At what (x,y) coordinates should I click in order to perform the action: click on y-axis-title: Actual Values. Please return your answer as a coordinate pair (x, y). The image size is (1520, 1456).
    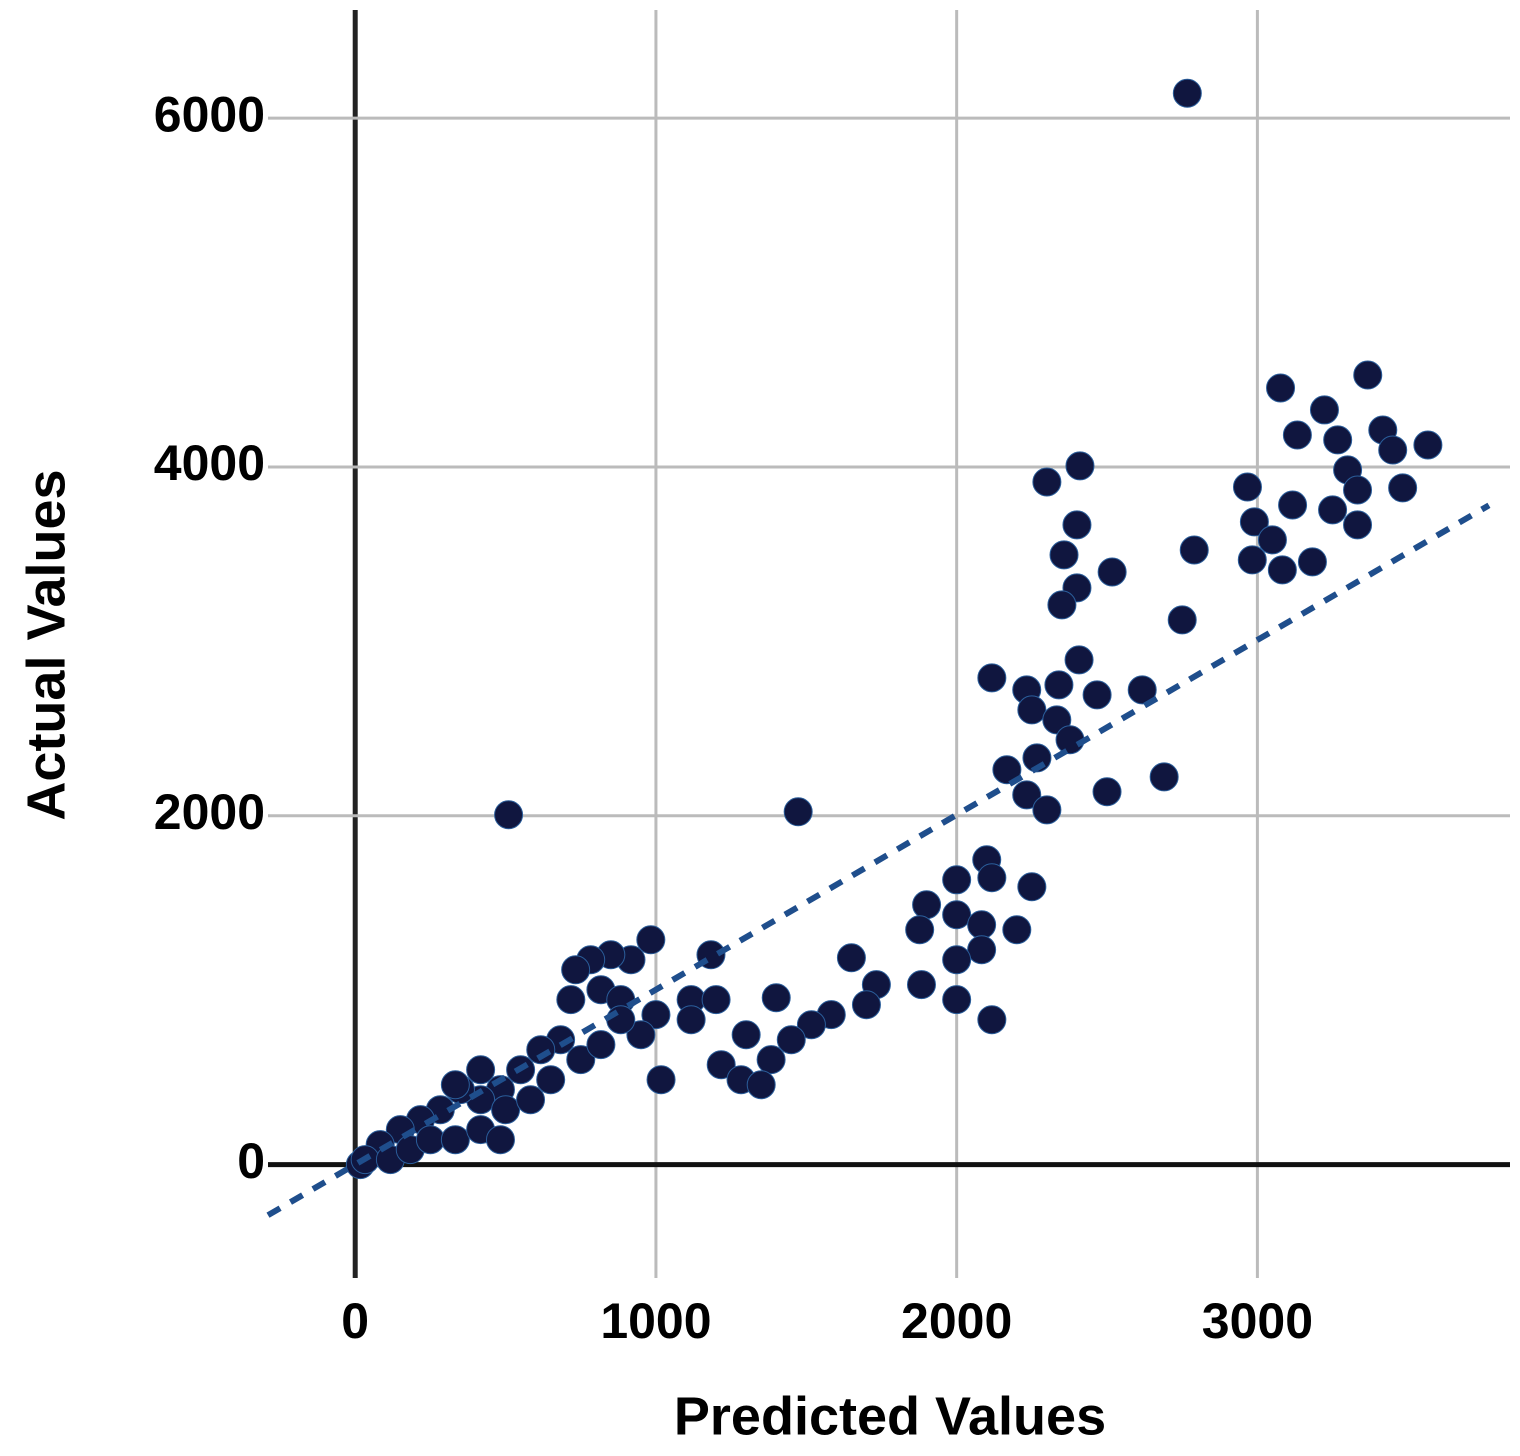
    Looking at the image, I should click on (46, 644).